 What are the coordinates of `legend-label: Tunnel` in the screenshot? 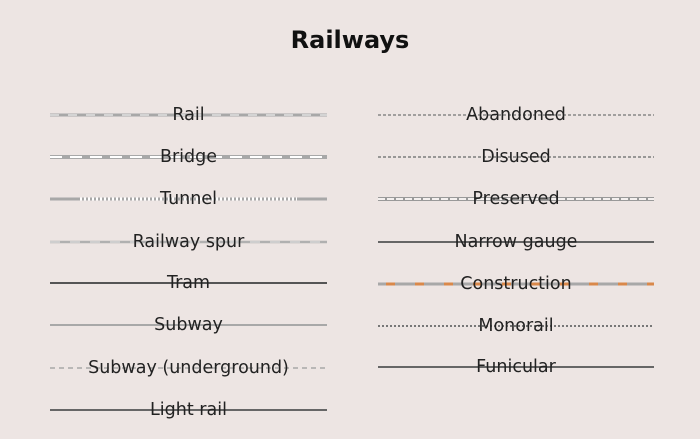 It's located at (188, 199).